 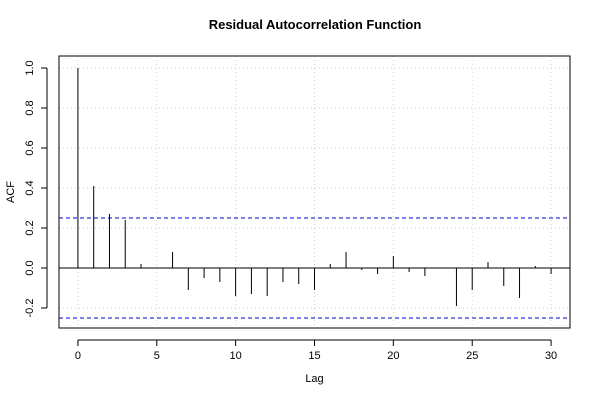 What do you see at coordinates (315, 24) in the screenshot?
I see `chart-title: Residual Autocorrelation Function` at bounding box center [315, 24].